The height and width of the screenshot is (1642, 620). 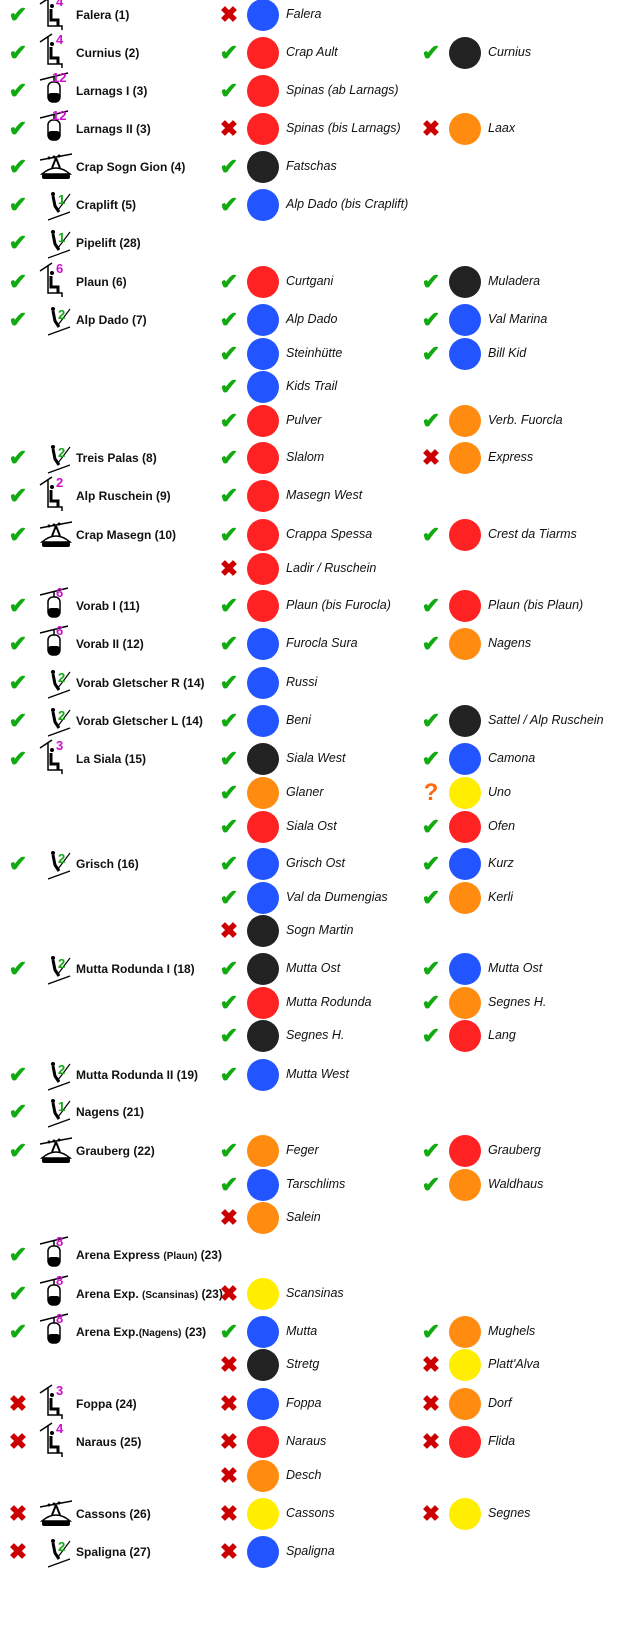 I want to click on slope-name: Slalom, so click(x=305, y=457).